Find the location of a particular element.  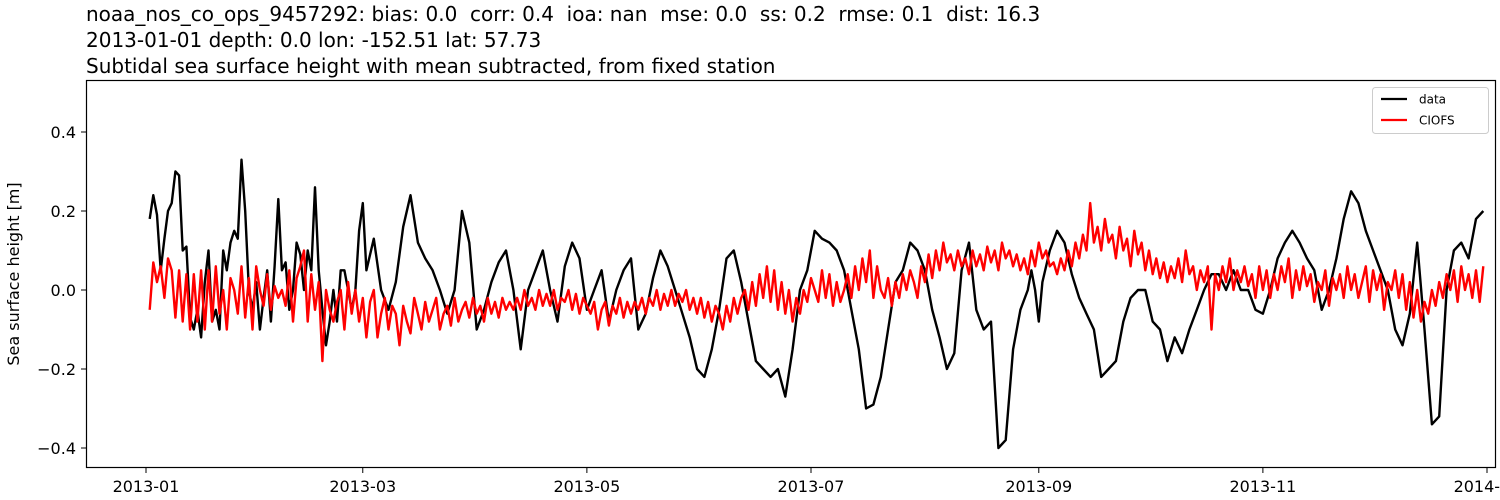

x-tick-label: 2013-03 is located at coordinates (362, 486).